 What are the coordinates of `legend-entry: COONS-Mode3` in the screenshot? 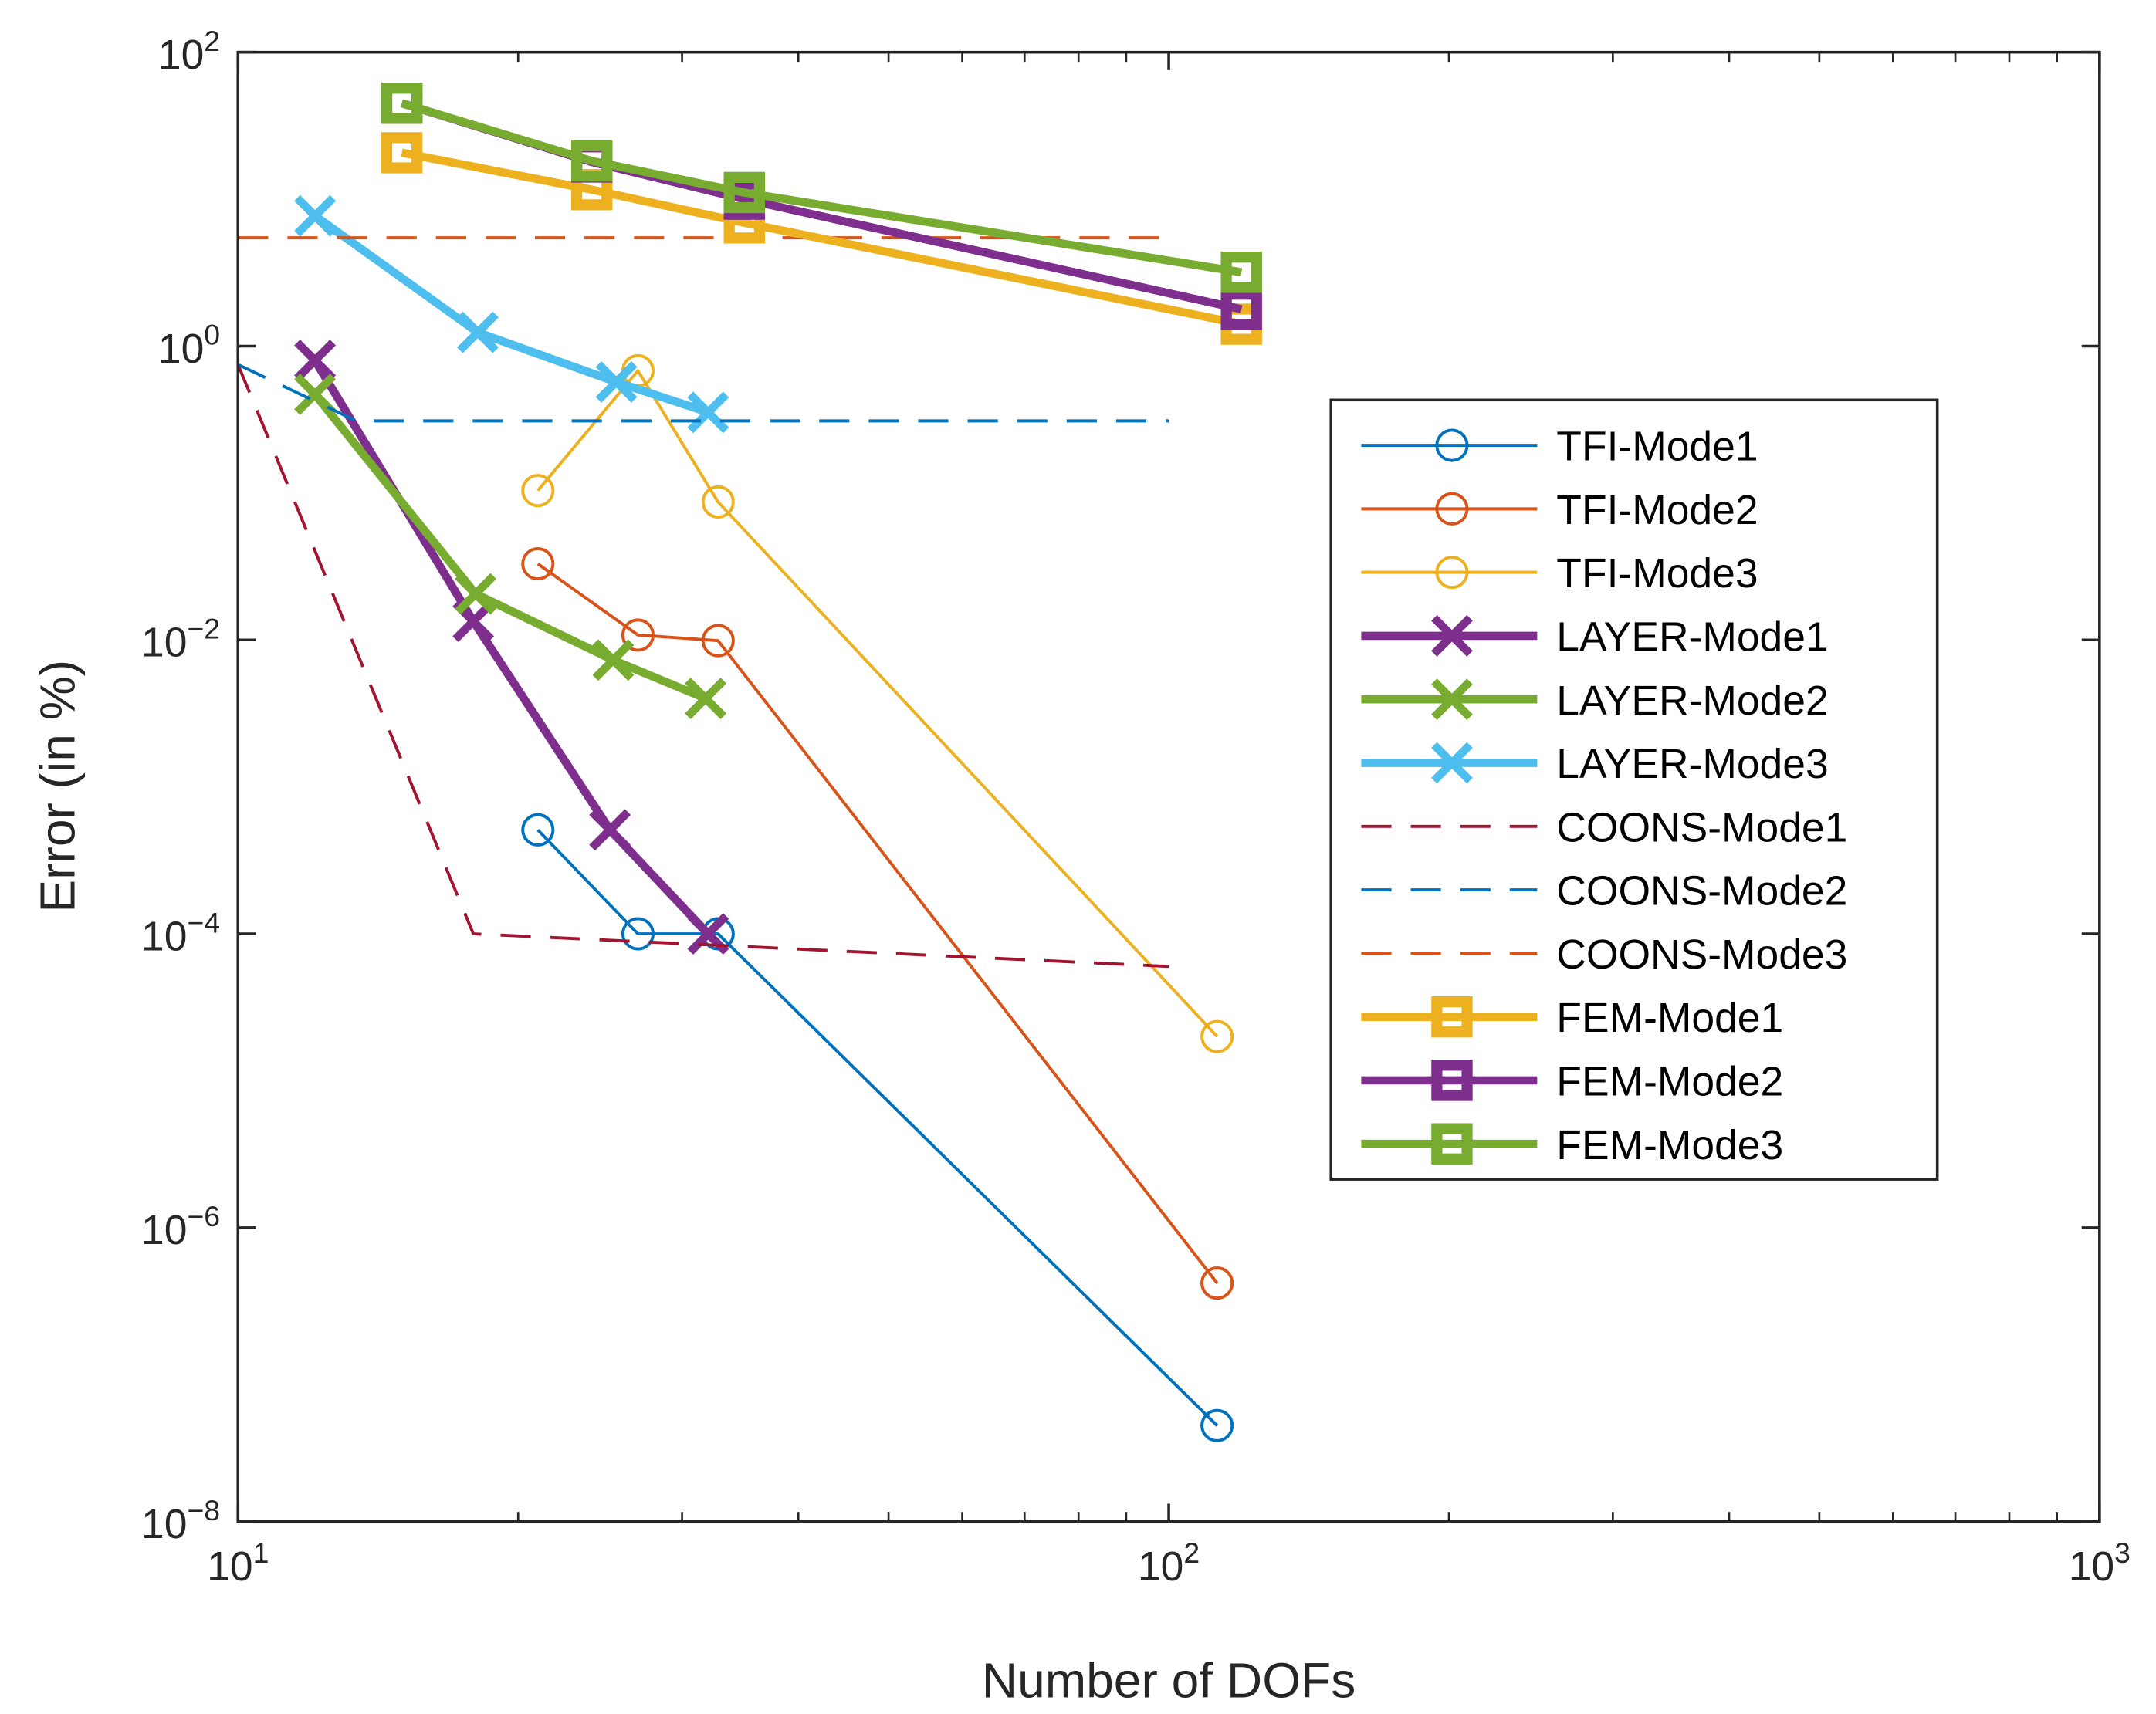 It's located at (1604, 955).